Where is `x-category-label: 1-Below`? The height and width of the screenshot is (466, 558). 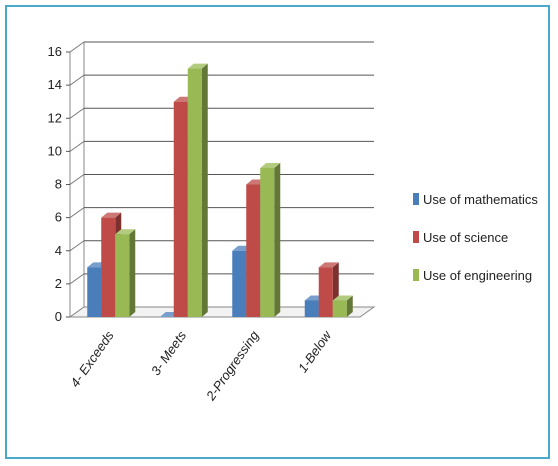
x-category-label: 1-Below is located at coordinates (315, 351).